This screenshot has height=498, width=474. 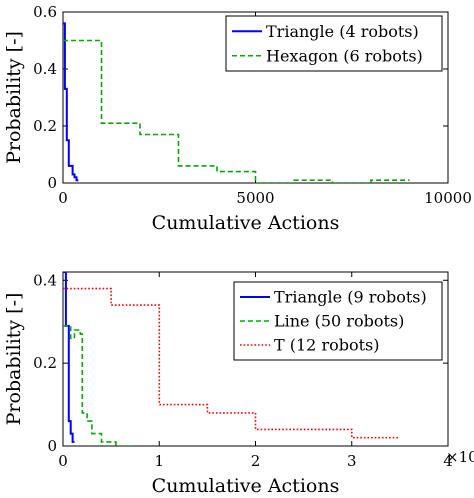 I want to click on legend-label: Hexagon (6 robots), so click(x=344, y=55).